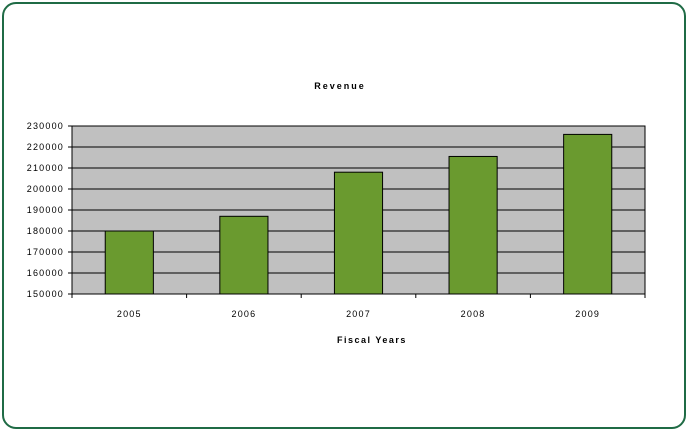 This screenshot has width=687, height=430. I want to click on y-tick-label: 230000, so click(45, 126).